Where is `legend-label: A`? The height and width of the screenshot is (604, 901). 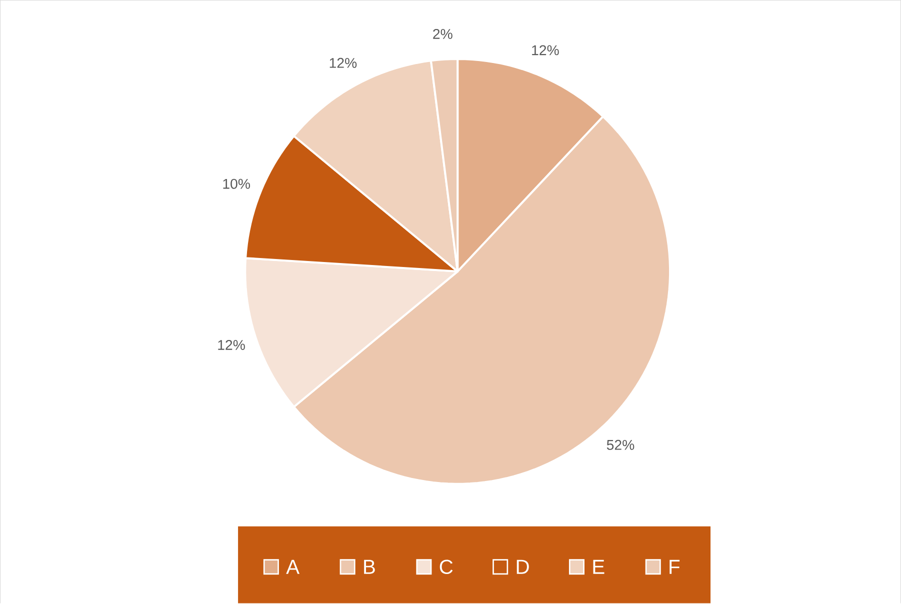 legend-label: A is located at coordinates (293, 567).